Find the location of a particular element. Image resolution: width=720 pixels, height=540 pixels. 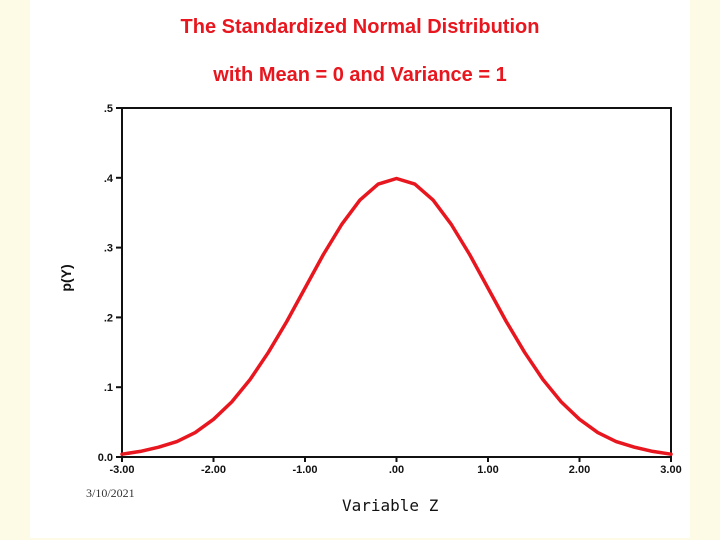

x-tick-label: 2.00 is located at coordinates (579, 470).